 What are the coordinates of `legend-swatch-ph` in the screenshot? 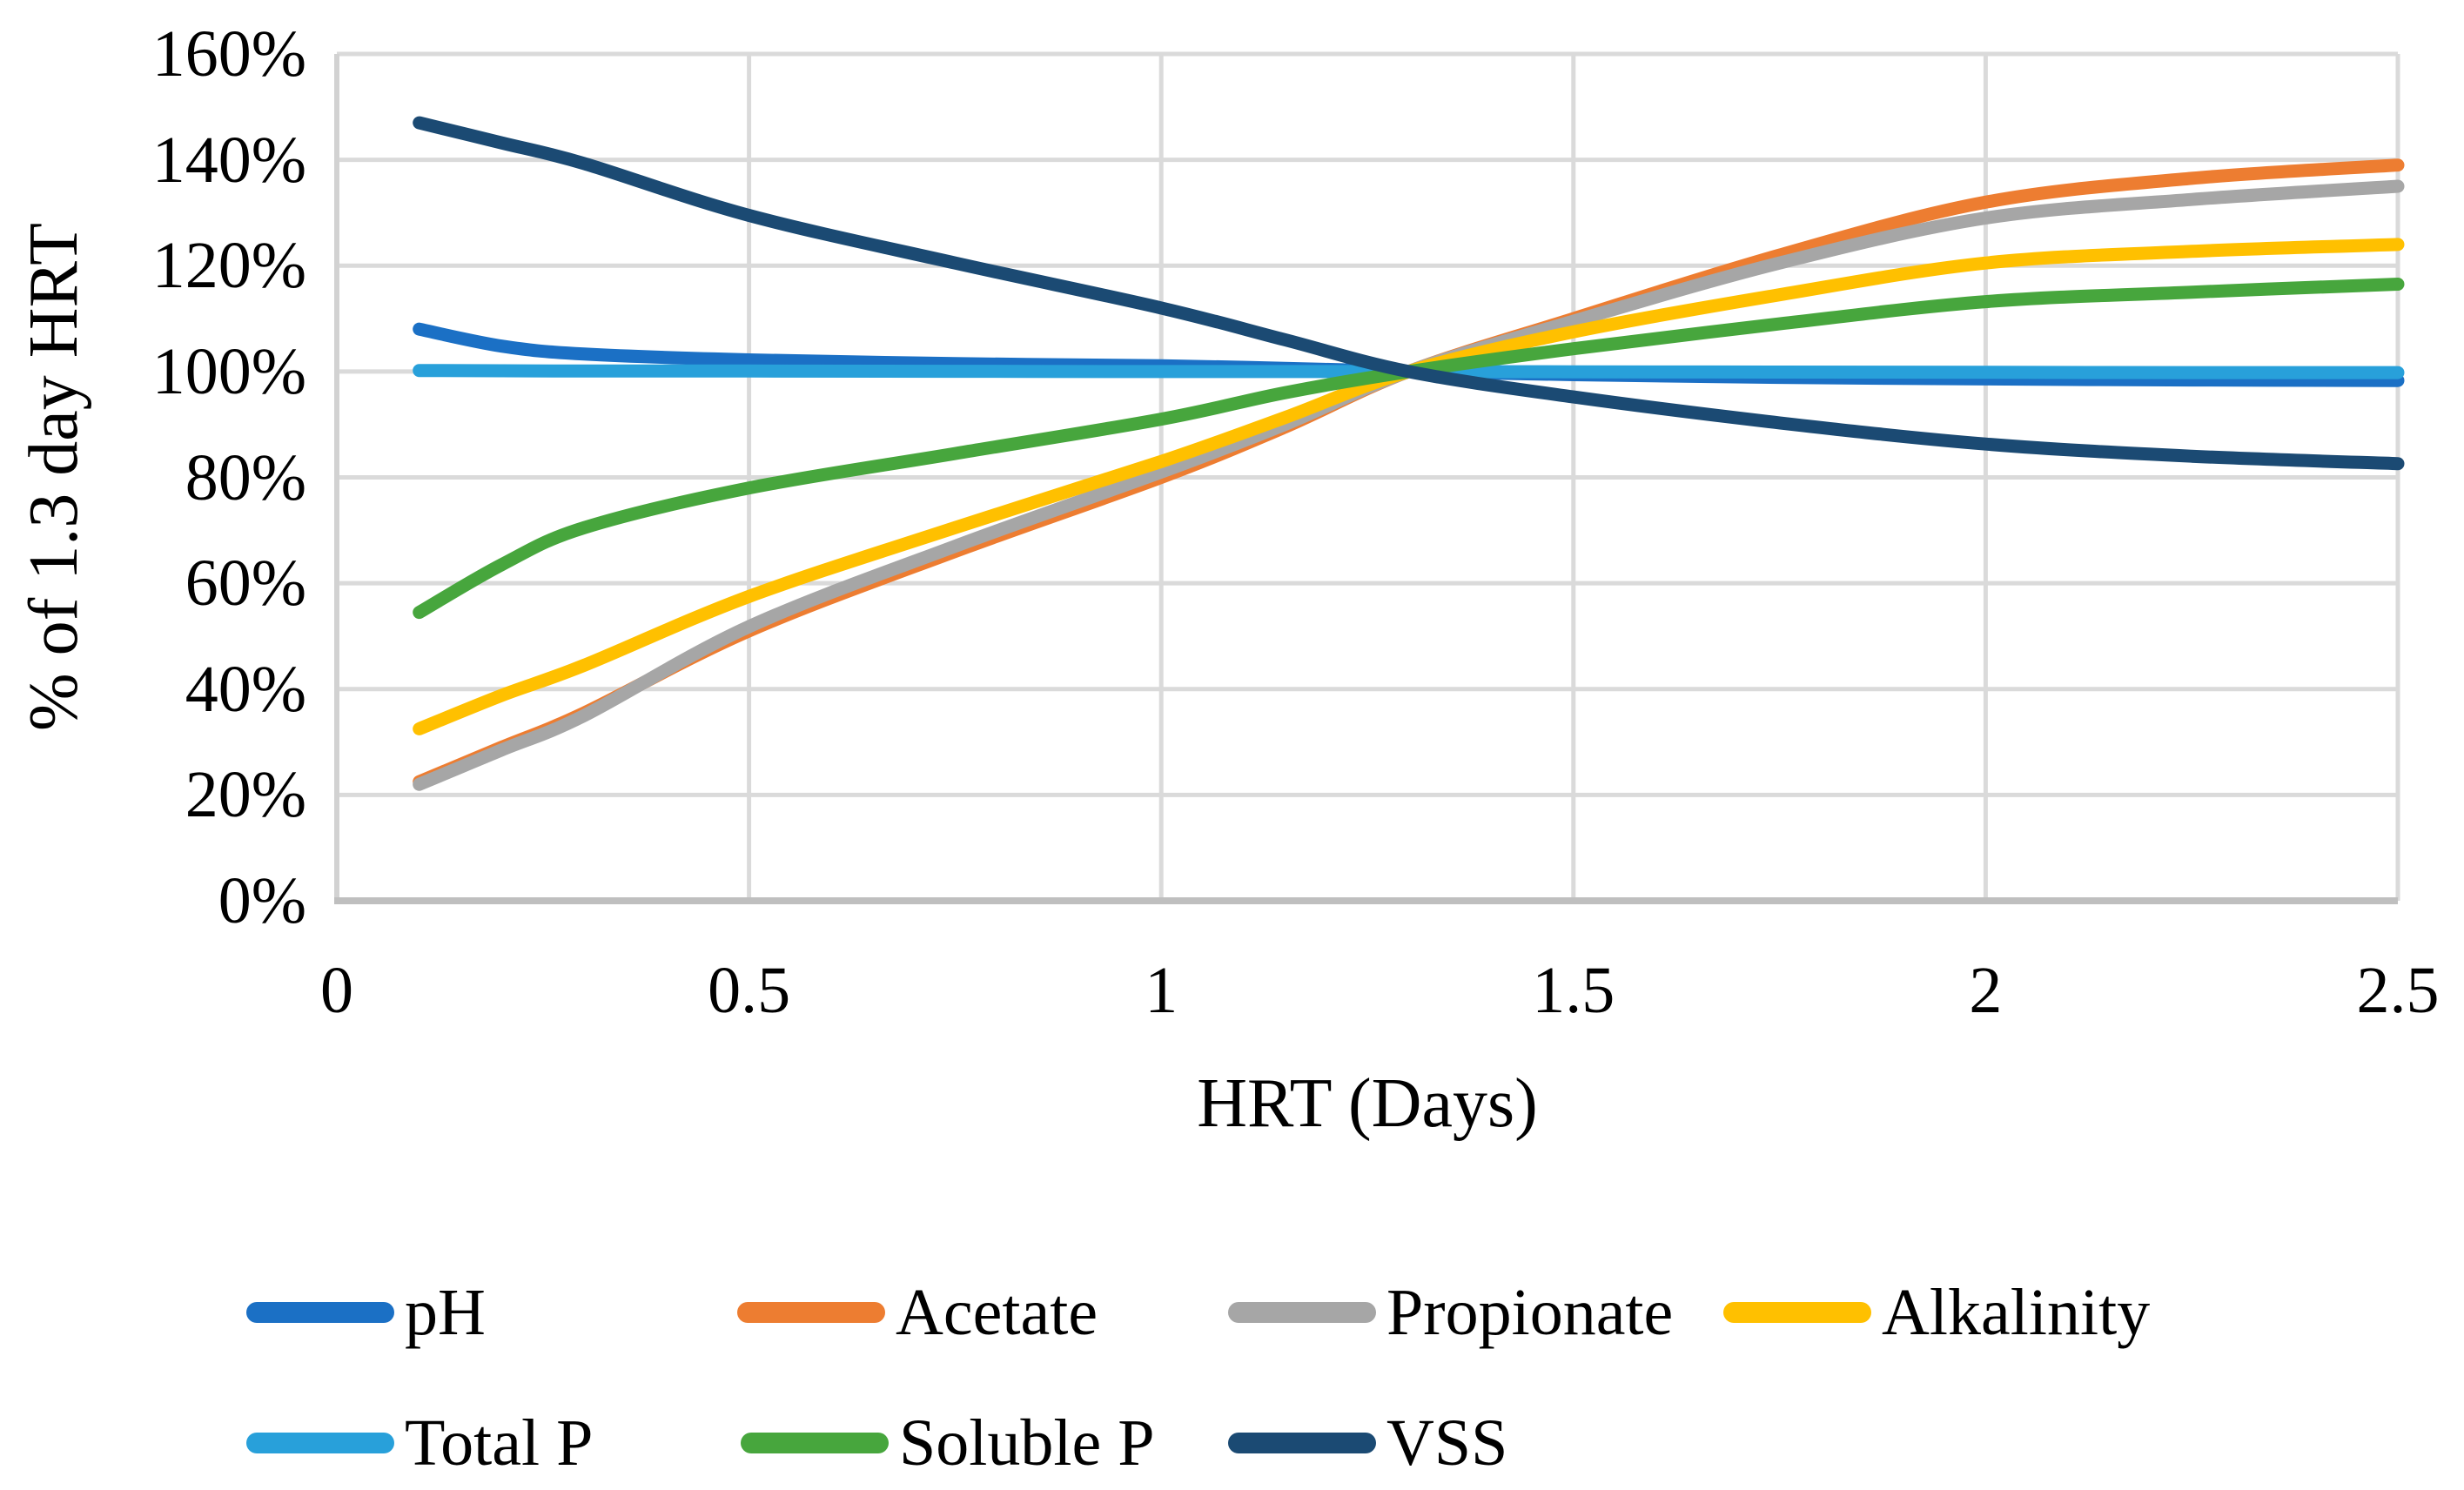 It's located at (320, 1312).